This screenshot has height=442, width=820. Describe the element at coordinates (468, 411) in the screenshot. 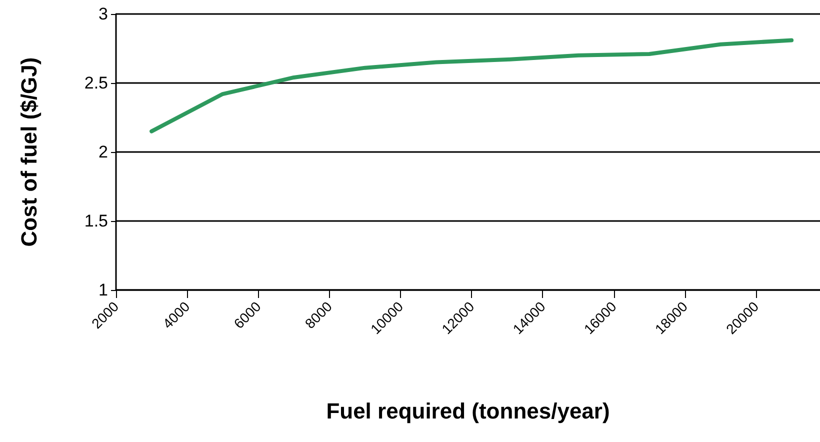

I see `x-axis-title: Fuel required (tonnes/year)` at that location.